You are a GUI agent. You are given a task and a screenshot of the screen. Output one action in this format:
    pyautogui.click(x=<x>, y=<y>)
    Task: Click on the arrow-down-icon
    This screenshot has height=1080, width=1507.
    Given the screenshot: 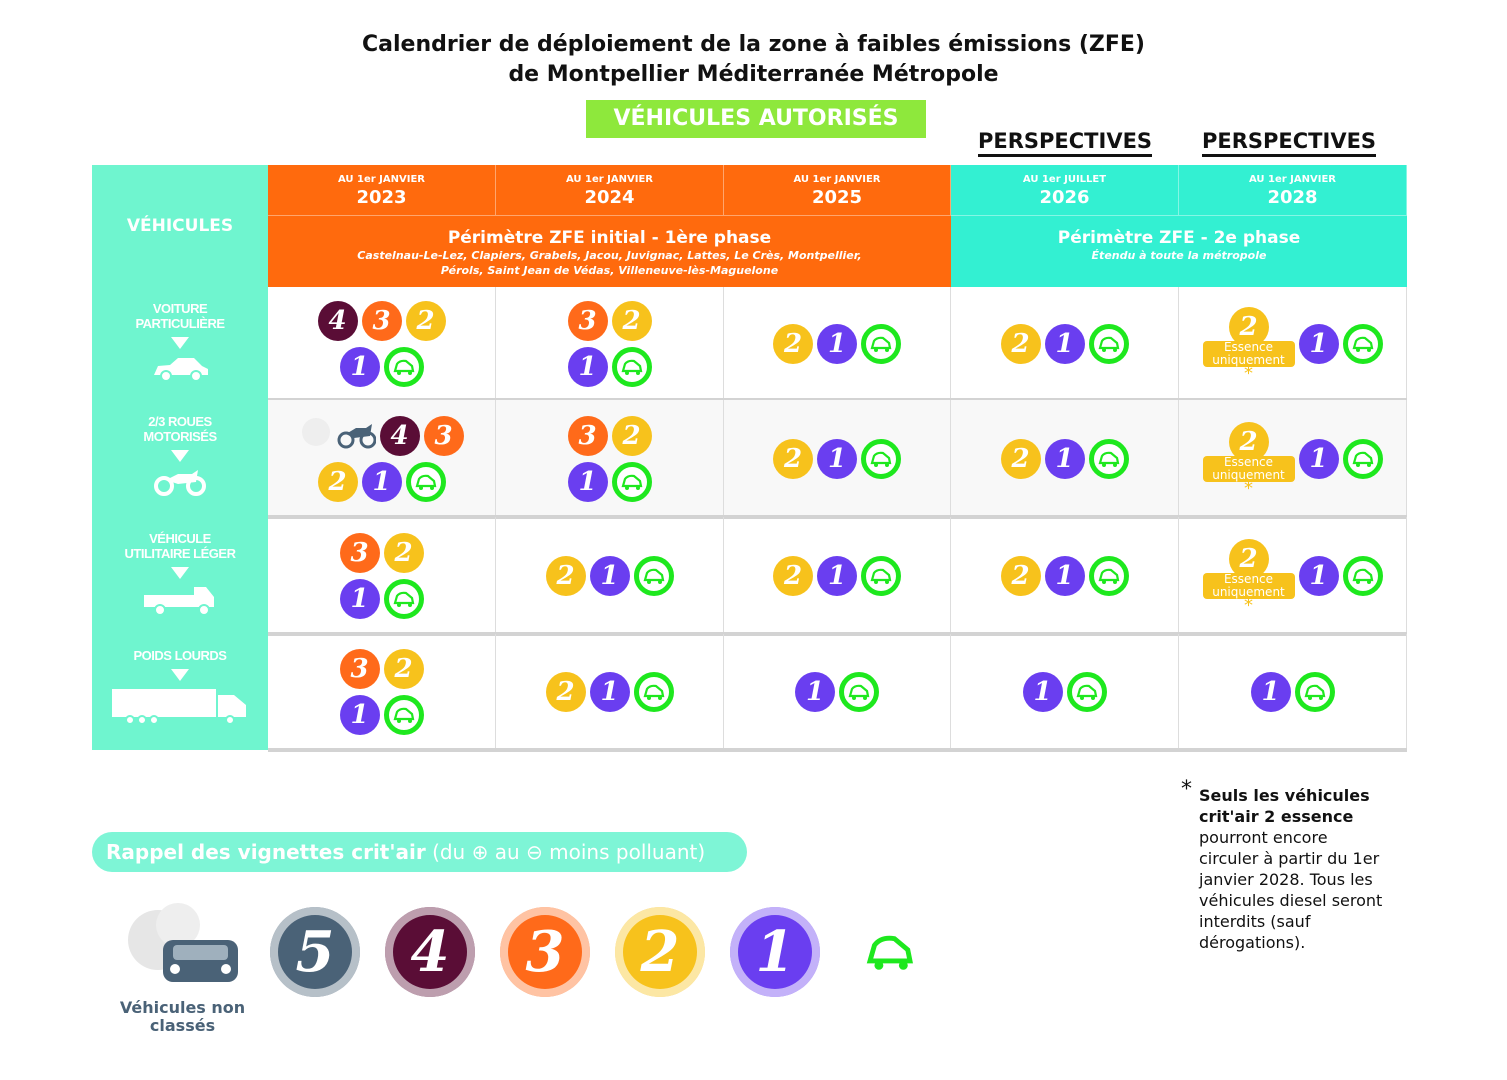 What is the action you would take?
    pyautogui.click(x=180, y=343)
    